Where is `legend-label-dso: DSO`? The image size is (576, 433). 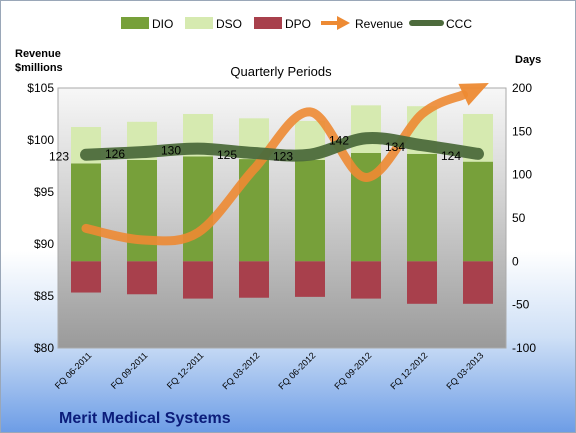
legend-label-dso: DSO is located at coordinates (229, 24).